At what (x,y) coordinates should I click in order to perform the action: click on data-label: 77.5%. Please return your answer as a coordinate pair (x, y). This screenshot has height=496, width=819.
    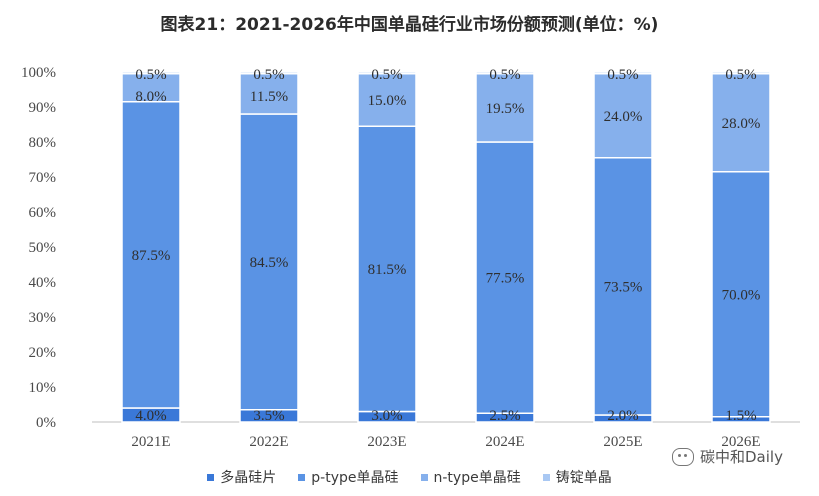
    Looking at the image, I should click on (505, 279).